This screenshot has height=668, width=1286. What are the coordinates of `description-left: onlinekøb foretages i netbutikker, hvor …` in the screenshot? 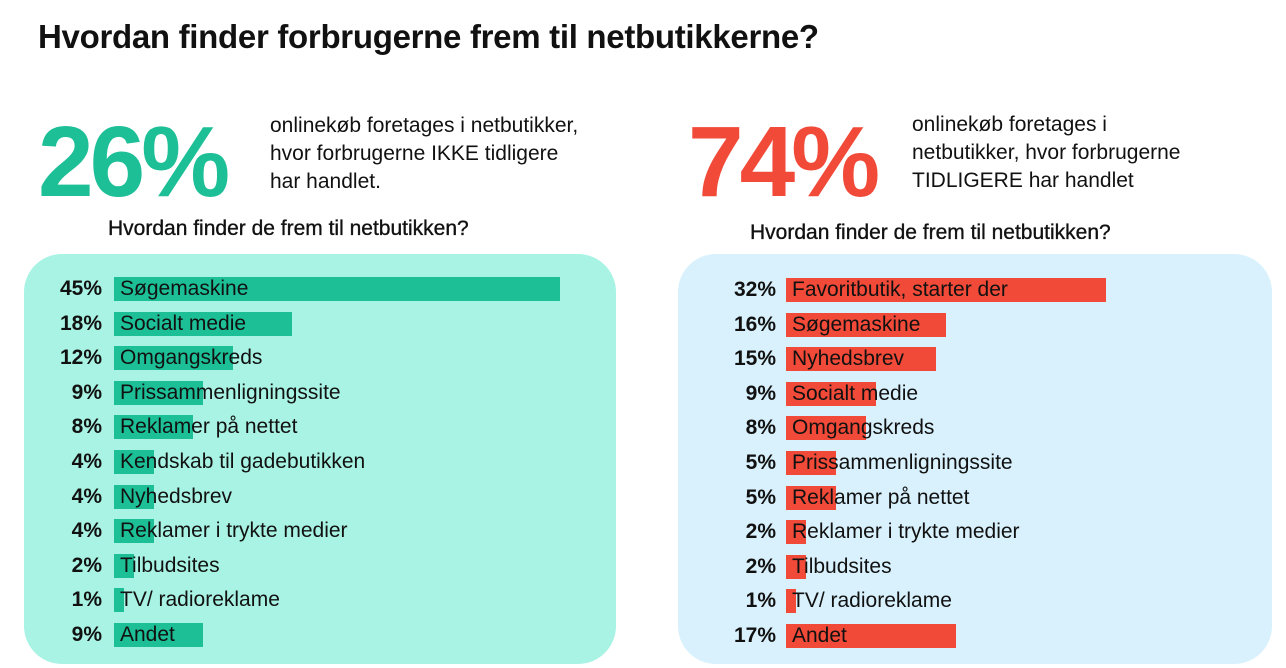 It's located at (424, 153).